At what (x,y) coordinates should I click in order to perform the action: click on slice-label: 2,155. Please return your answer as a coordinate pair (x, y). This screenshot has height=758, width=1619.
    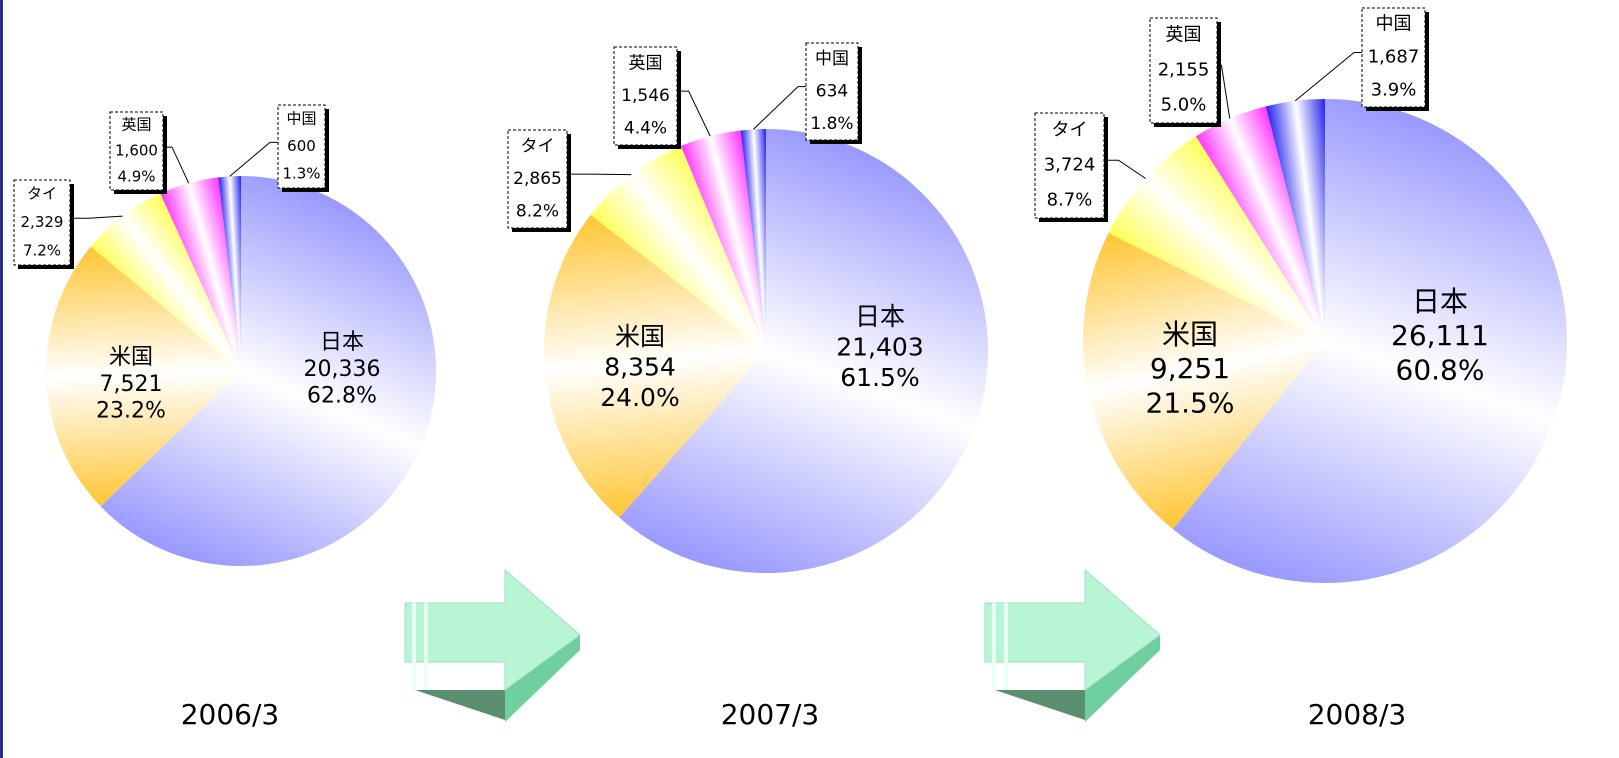
    Looking at the image, I should click on (1184, 70).